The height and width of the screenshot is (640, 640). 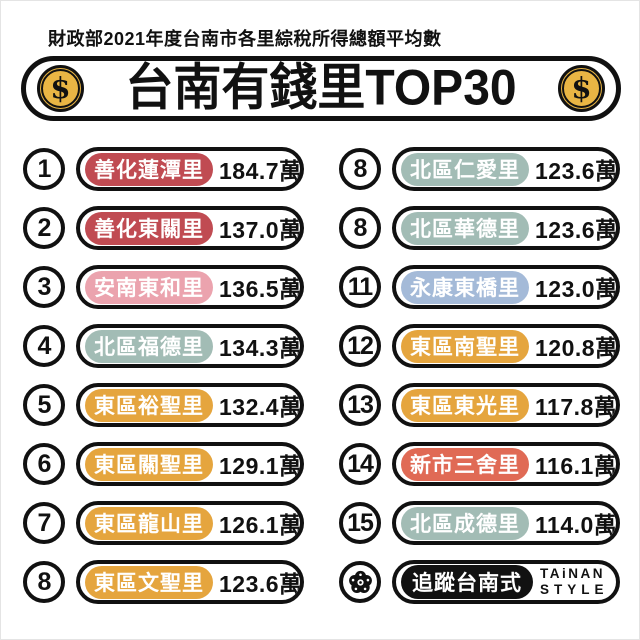 What do you see at coordinates (360, 346) in the screenshot?
I see `rank-circle: 12` at bounding box center [360, 346].